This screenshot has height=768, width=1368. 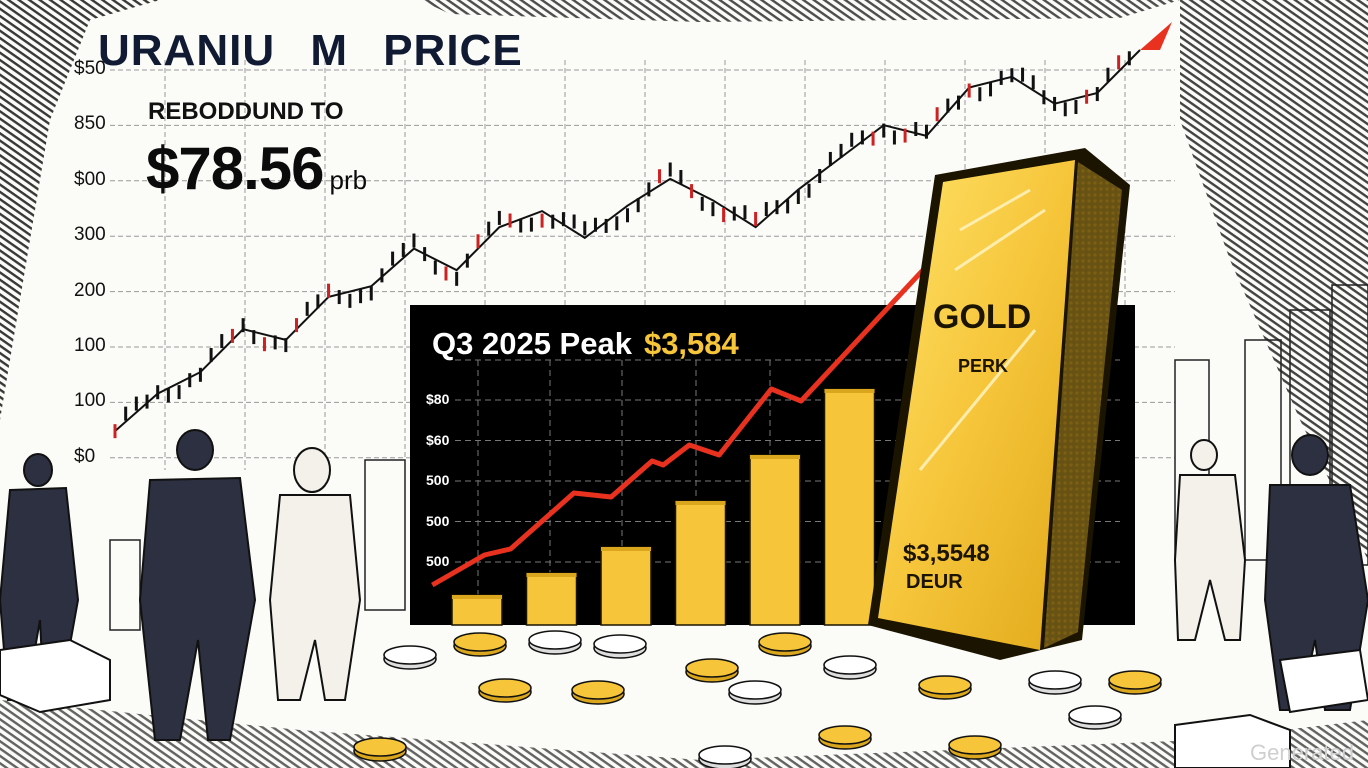 What do you see at coordinates (310, 50) in the screenshot?
I see `page-title: URANIU M PRICE` at bounding box center [310, 50].